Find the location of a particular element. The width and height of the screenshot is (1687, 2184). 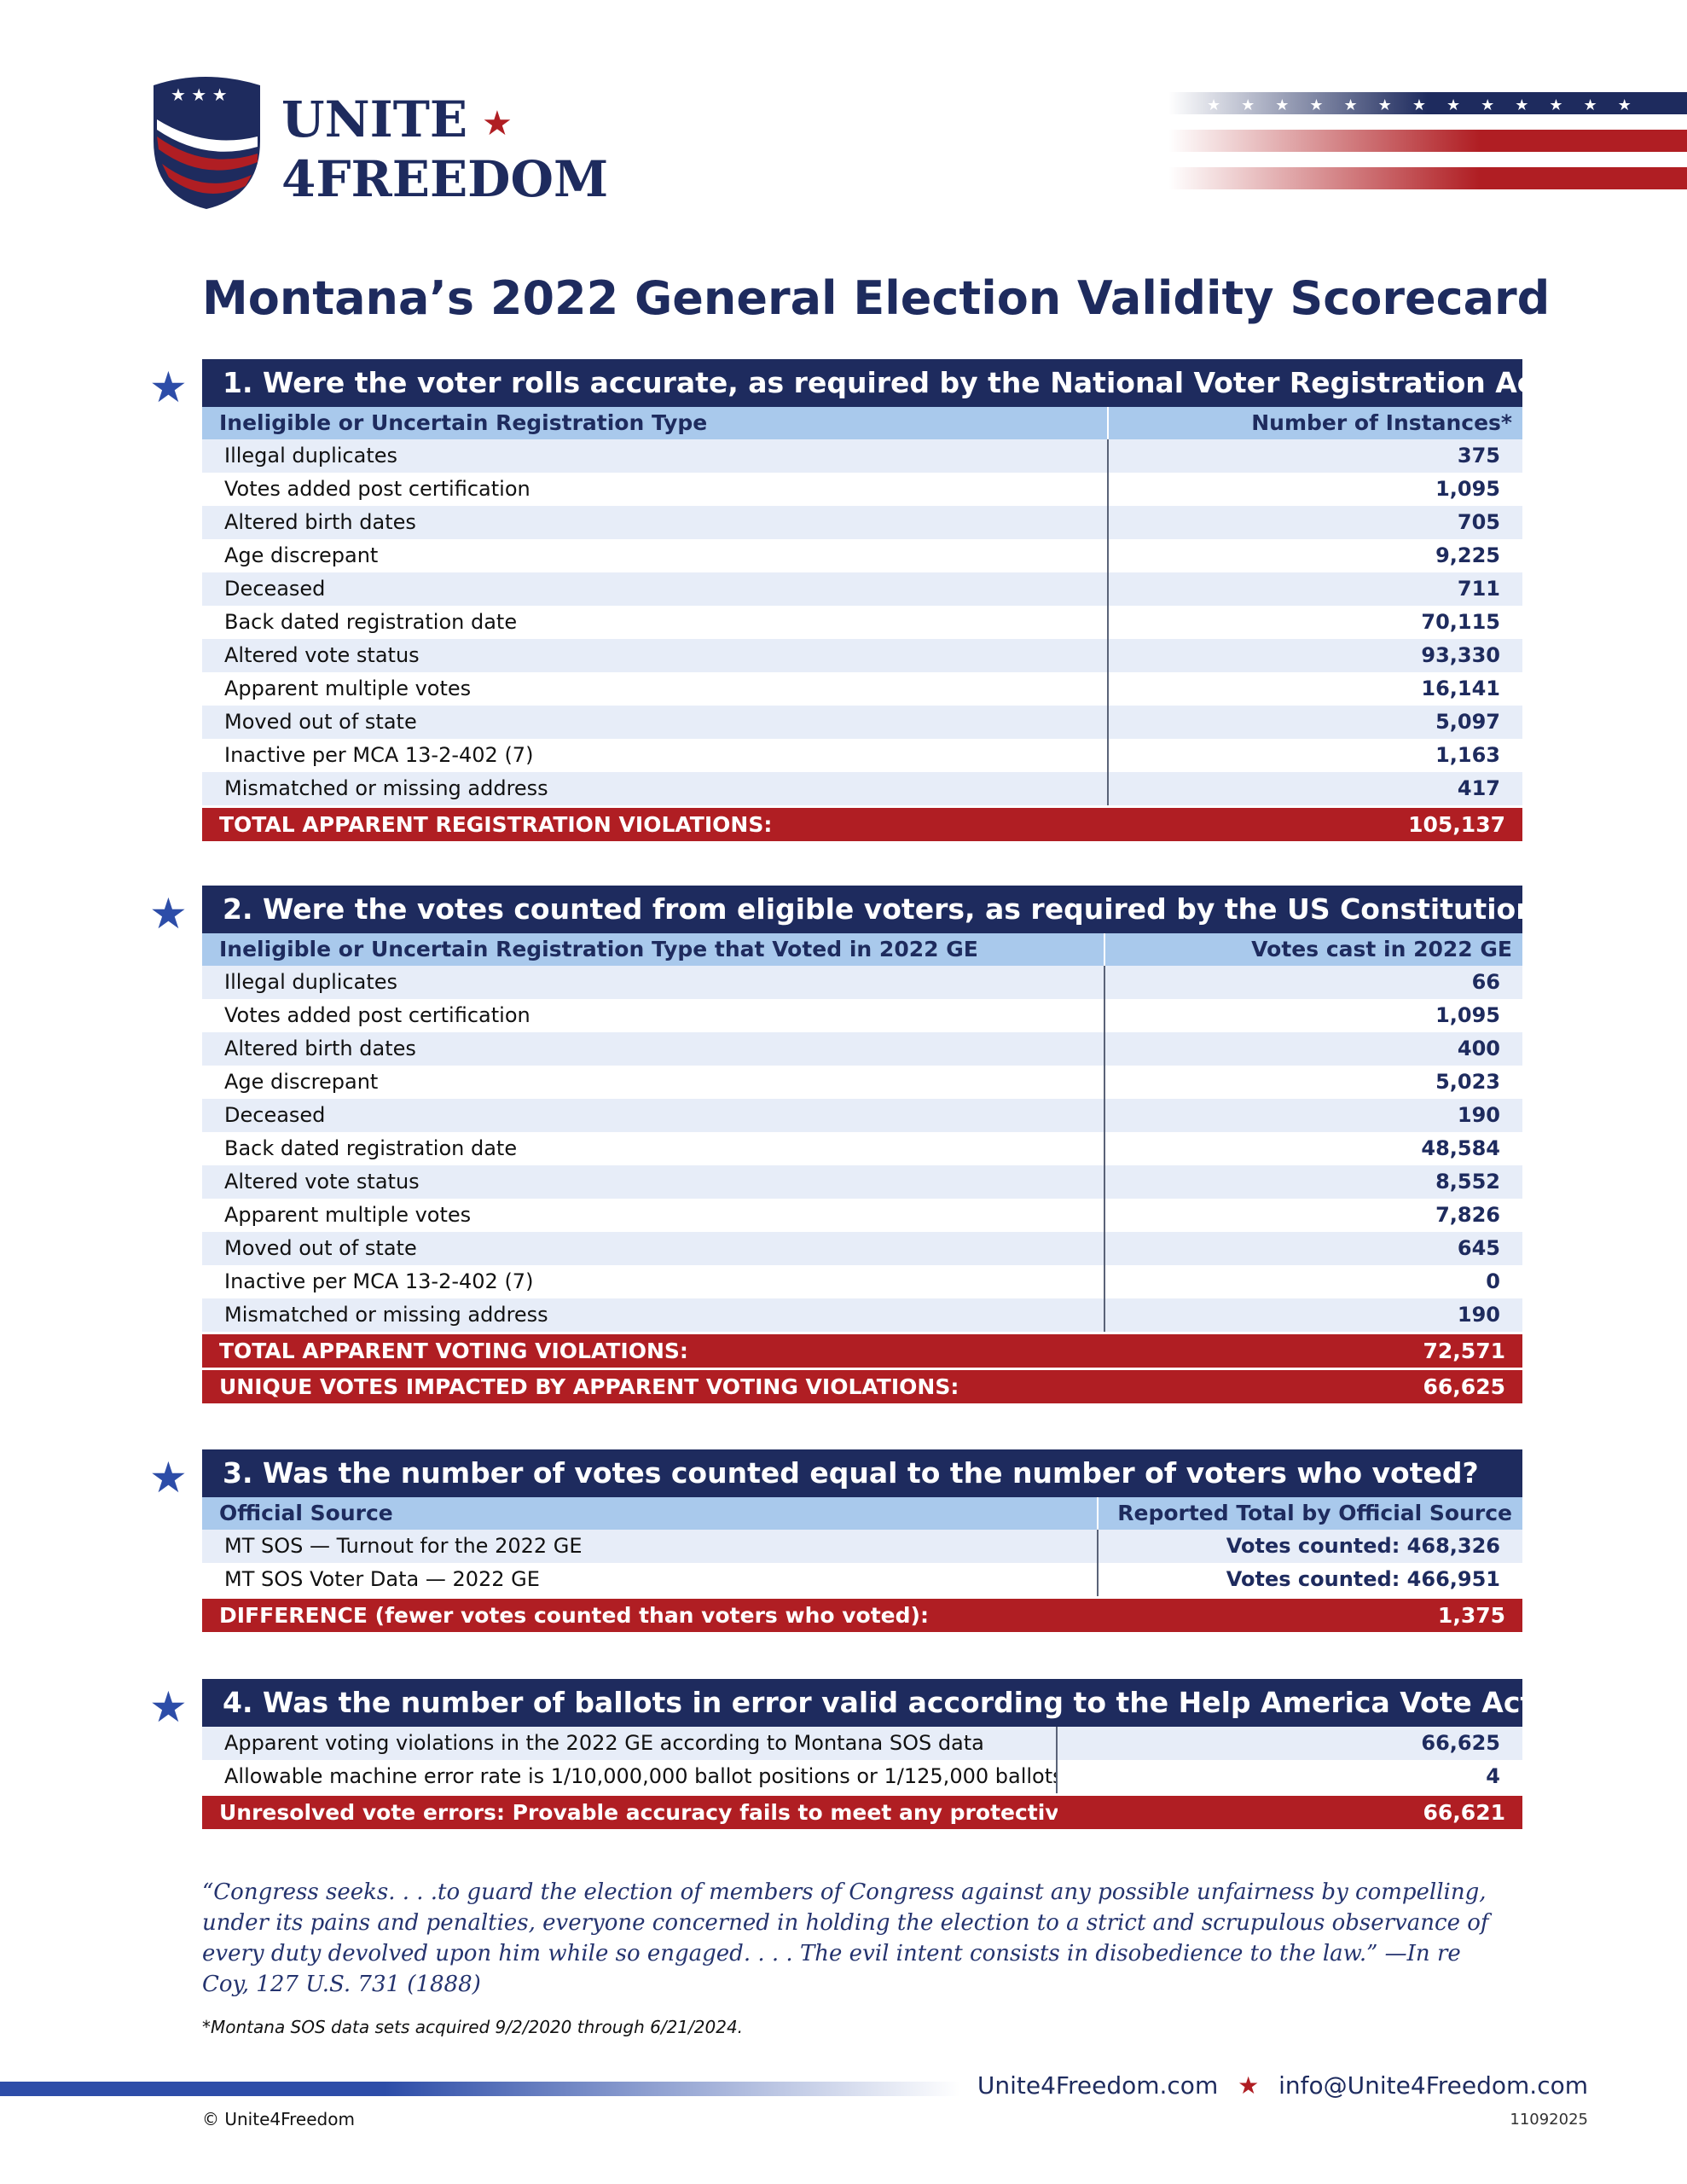

row-value: 400 is located at coordinates (1479, 1048).